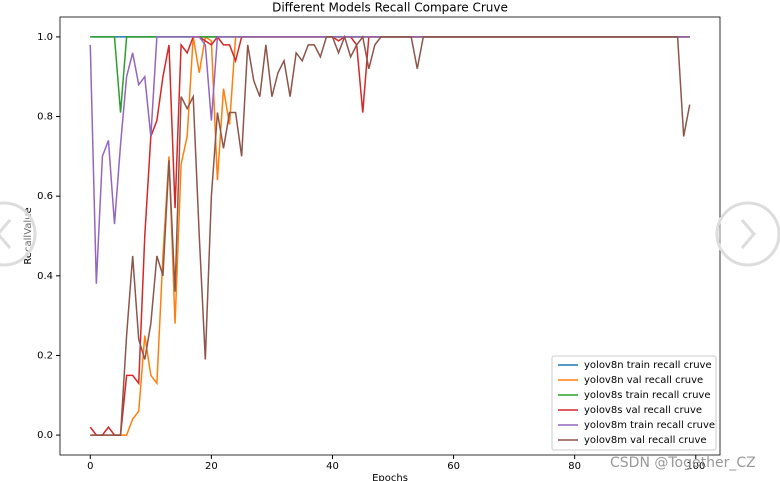 This screenshot has width=780, height=481. Describe the element at coordinates (45, 196) in the screenshot. I see `y-tick-label: 0.6` at that location.